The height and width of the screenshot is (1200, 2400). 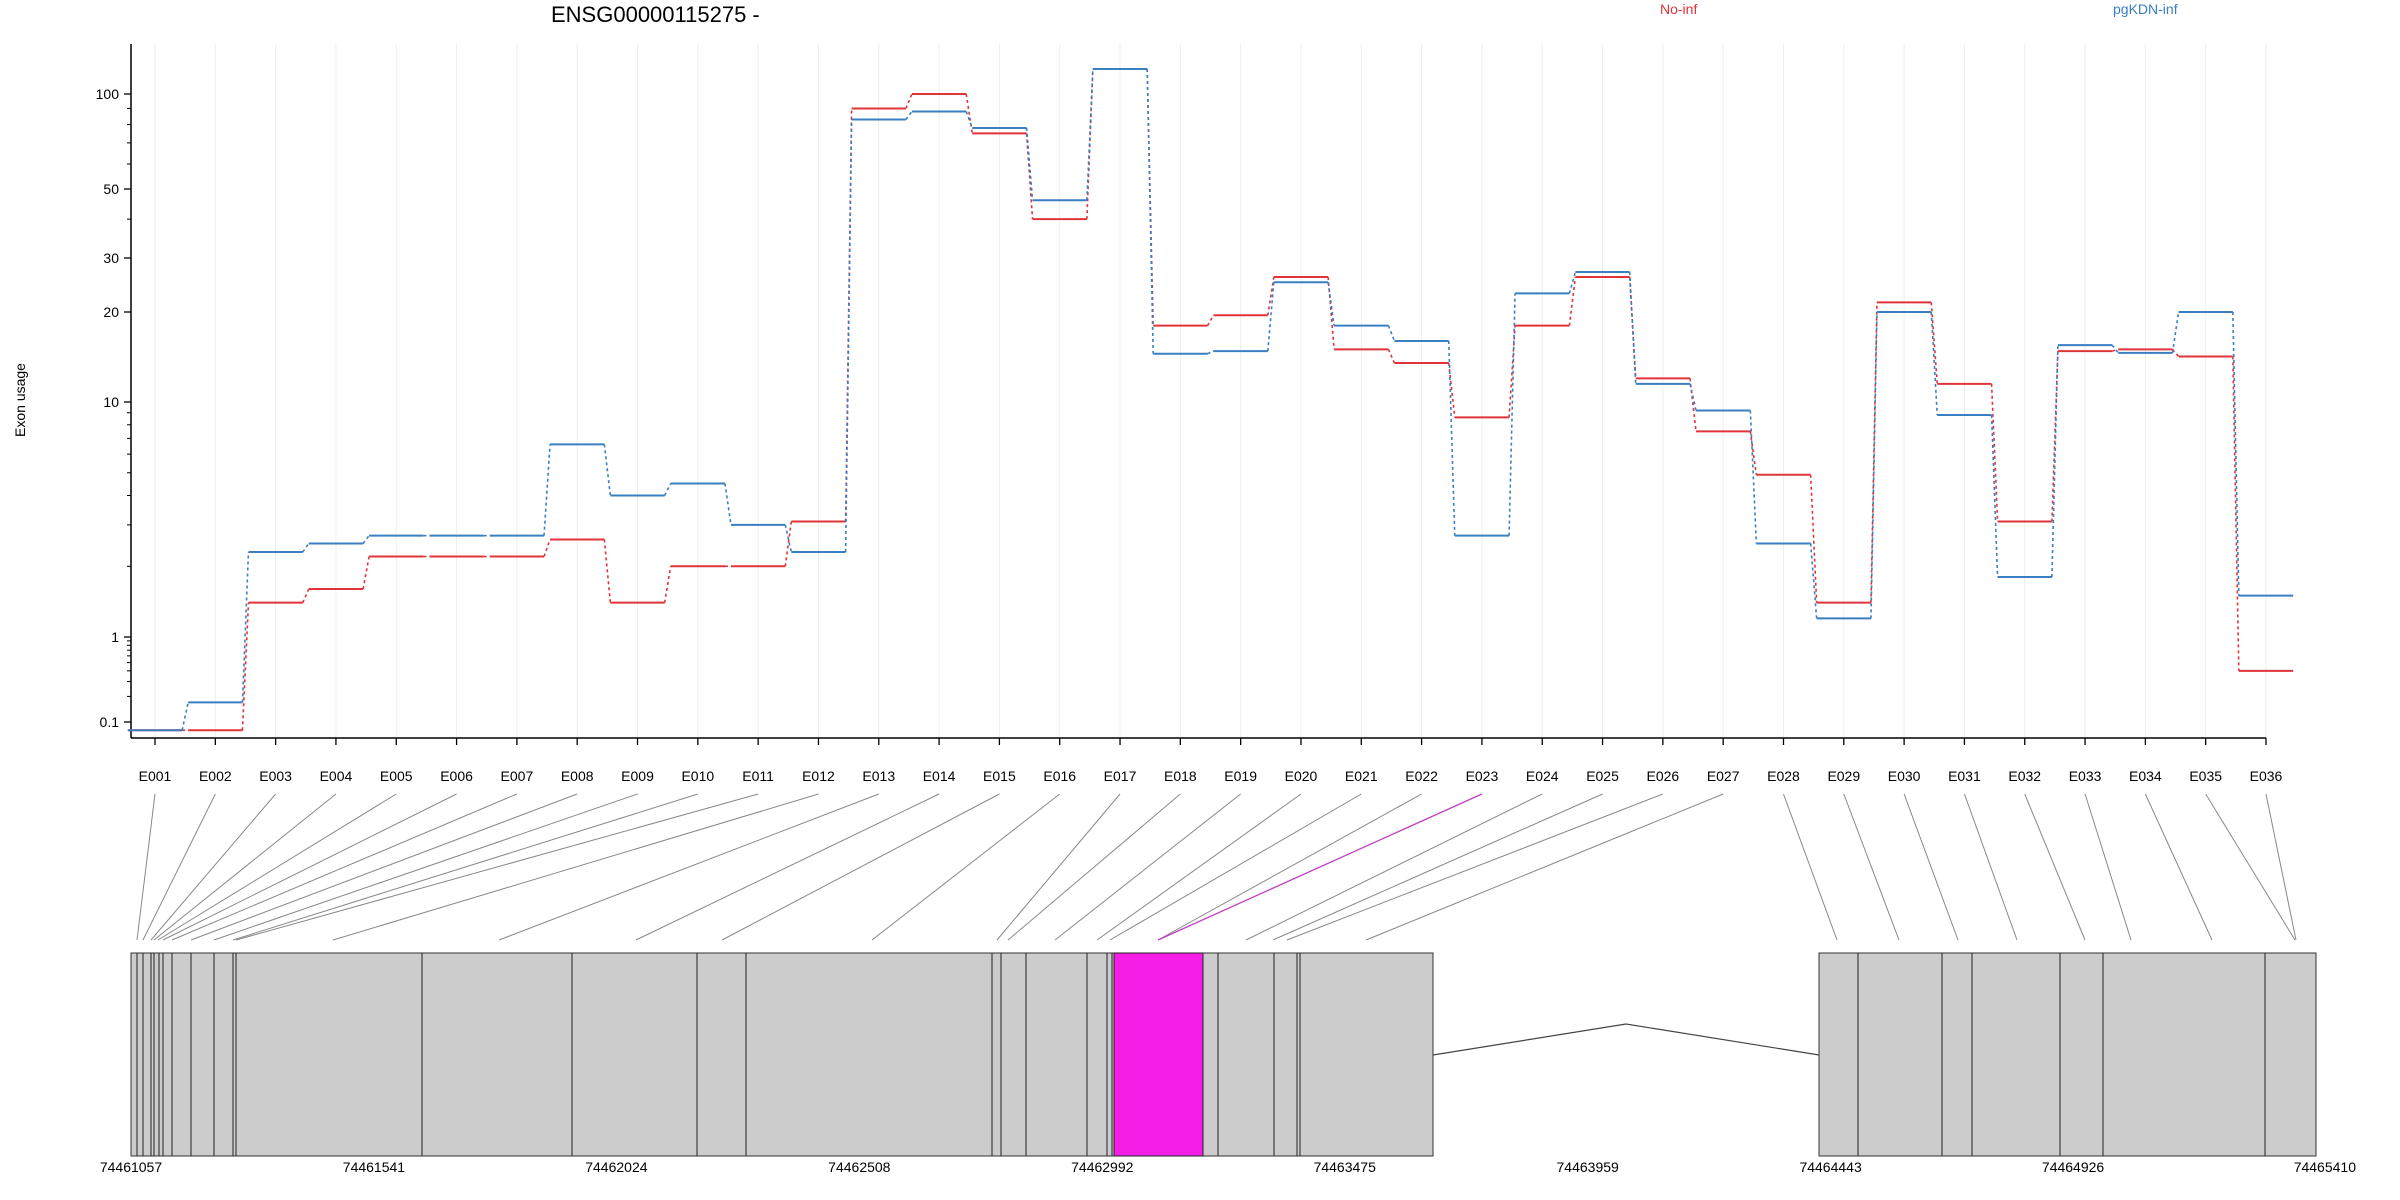 What do you see at coordinates (2325, 1167) in the screenshot?
I see `genomic-tick-label: 74465410` at bounding box center [2325, 1167].